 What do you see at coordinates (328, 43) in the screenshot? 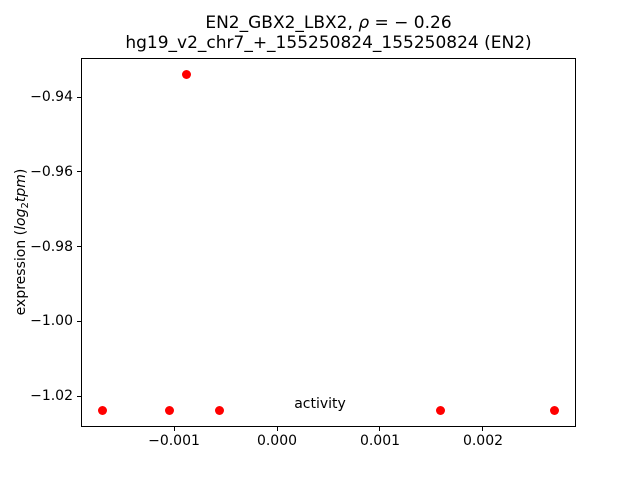
I see `chart-title-line2: hg19_v2_chr7_+_155250824_155250824 (EN2)` at bounding box center [328, 43].